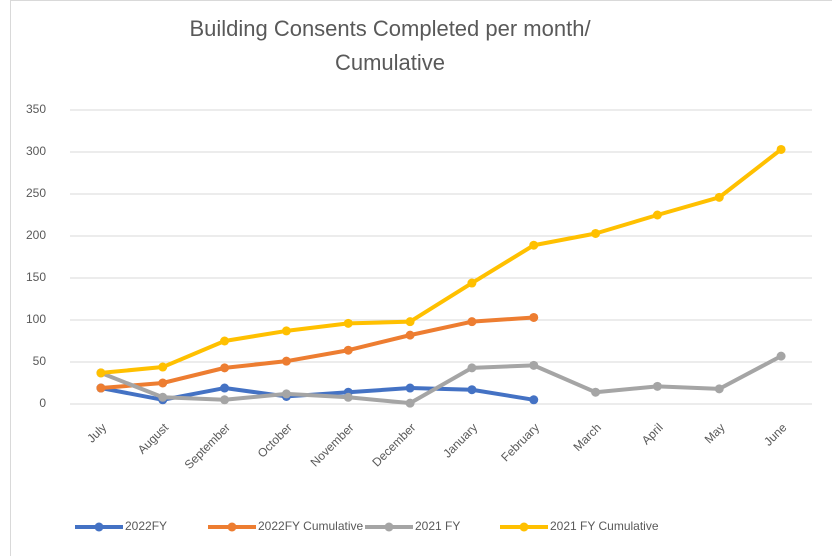 This screenshot has width=832, height=556. What do you see at coordinates (40, 361) in the screenshot?
I see `y-tick-label: 50` at bounding box center [40, 361].